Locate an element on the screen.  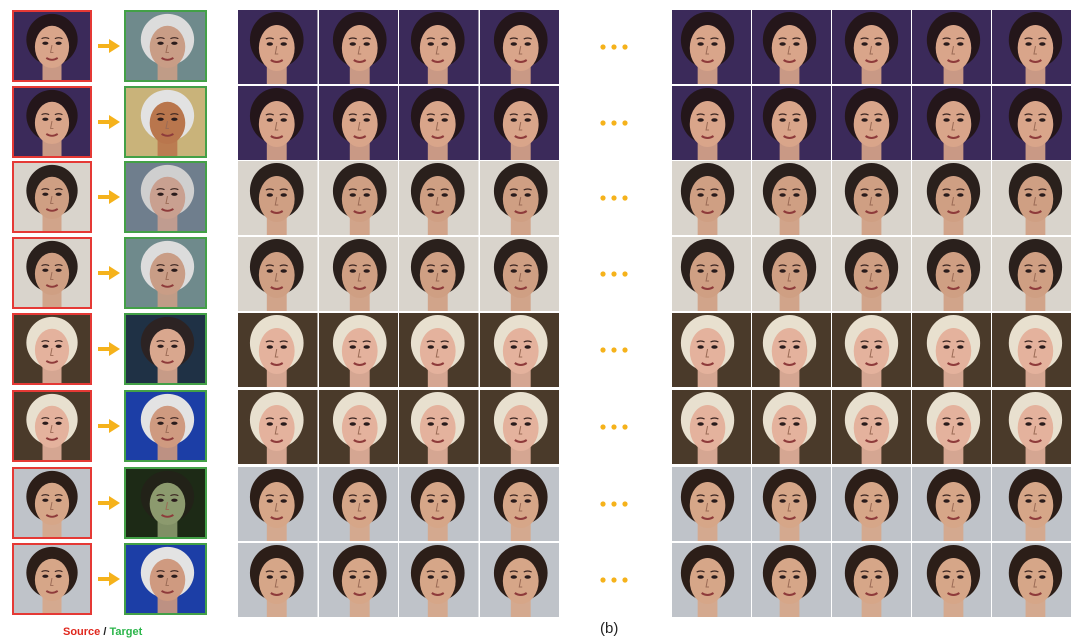
legend: Source / Target is located at coordinates (102, 632).